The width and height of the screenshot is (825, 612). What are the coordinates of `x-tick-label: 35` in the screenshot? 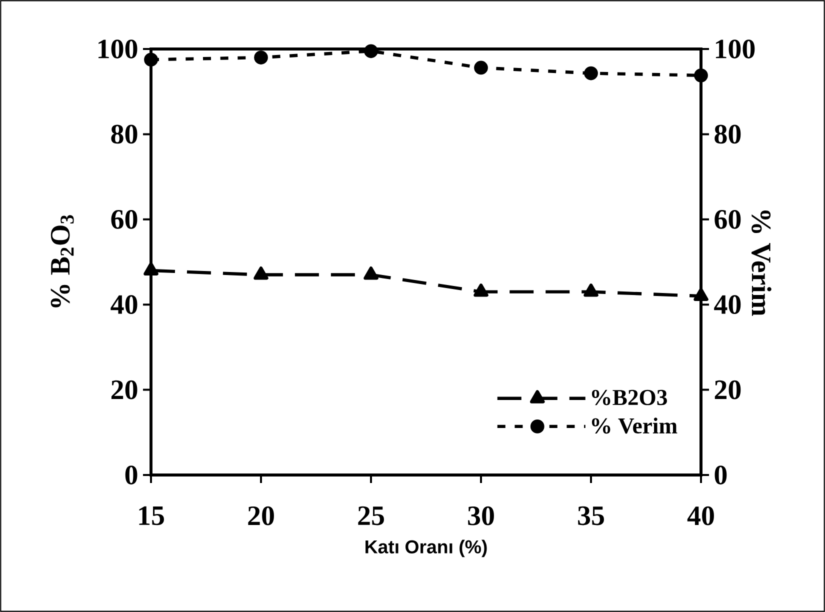 It's located at (591, 516).